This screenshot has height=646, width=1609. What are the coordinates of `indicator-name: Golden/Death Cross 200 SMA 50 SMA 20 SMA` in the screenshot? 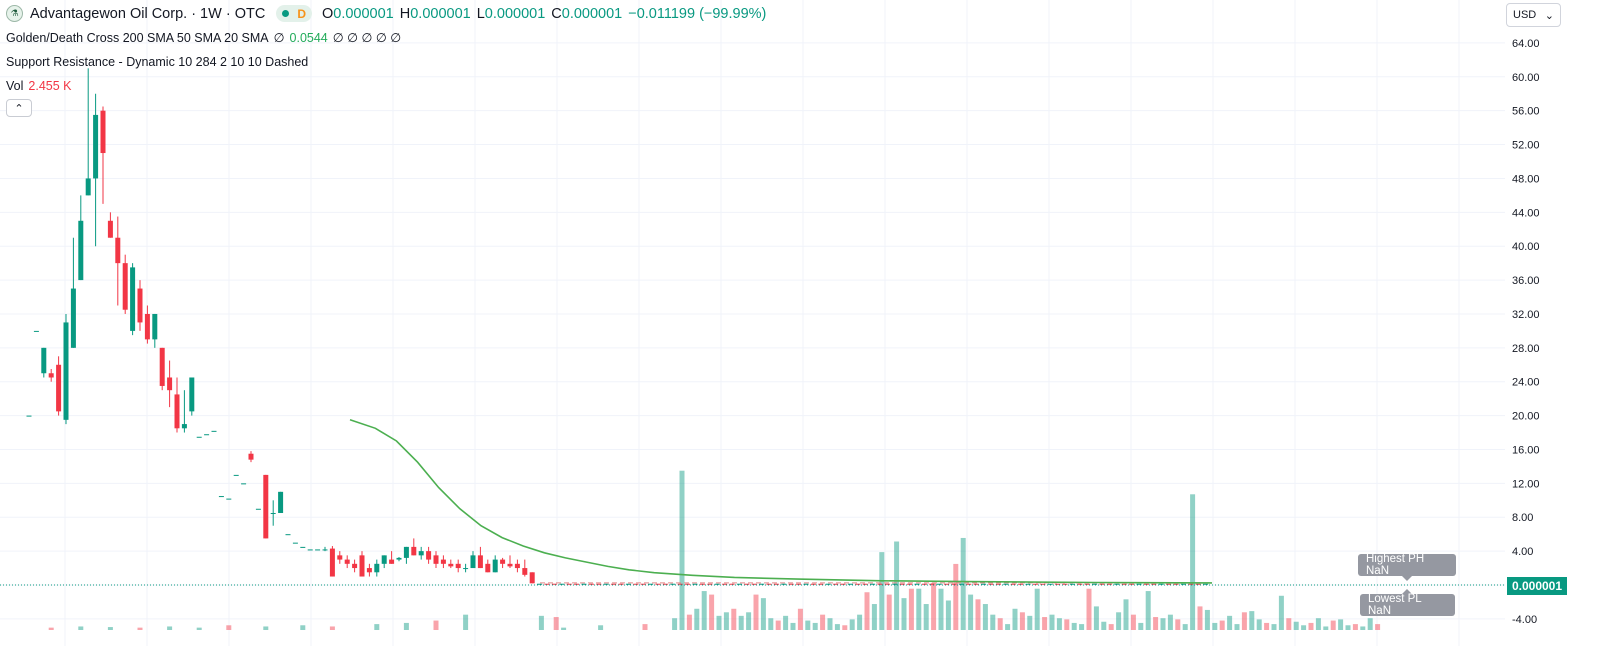 It's located at (137, 37).